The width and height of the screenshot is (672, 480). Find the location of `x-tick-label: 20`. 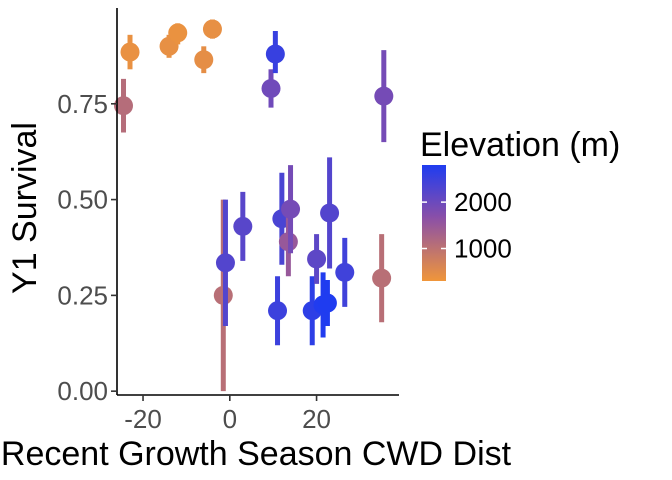

x-tick-label: 20 is located at coordinates (316, 419).